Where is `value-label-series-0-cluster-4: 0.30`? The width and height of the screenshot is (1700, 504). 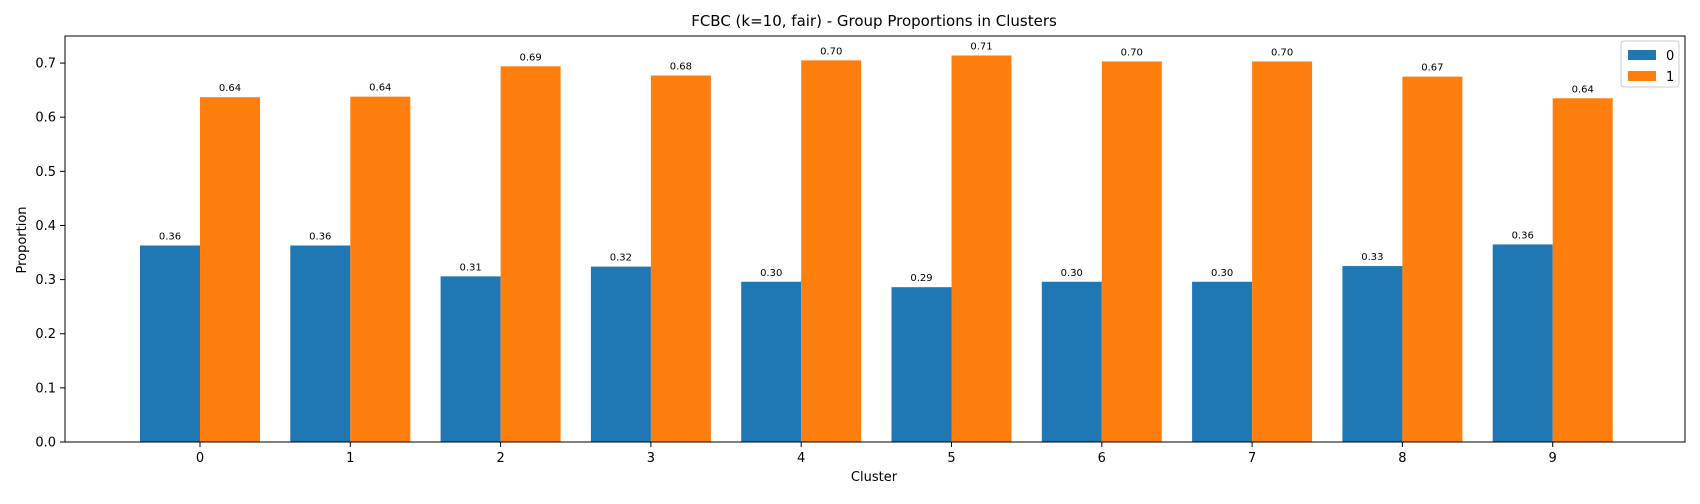
value-label-series-0-cluster-4: 0.30 is located at coordinates (771, 273).